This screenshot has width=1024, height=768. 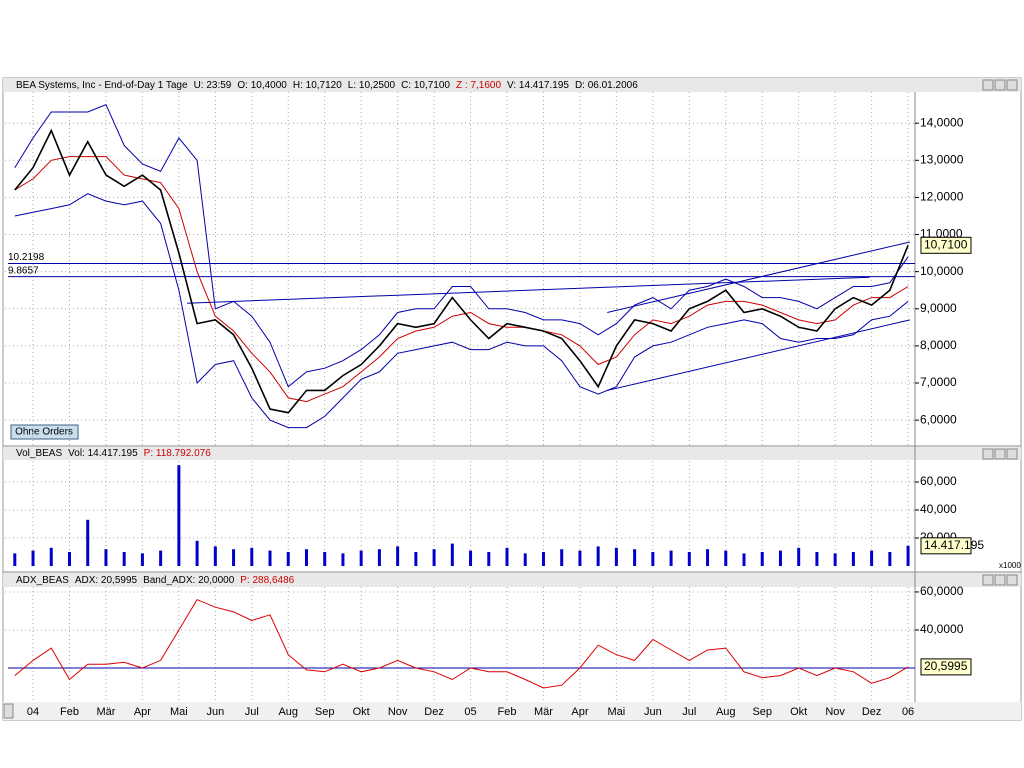 I want to click on header-title: ADX_BEAS, so click(x=42, y=580).